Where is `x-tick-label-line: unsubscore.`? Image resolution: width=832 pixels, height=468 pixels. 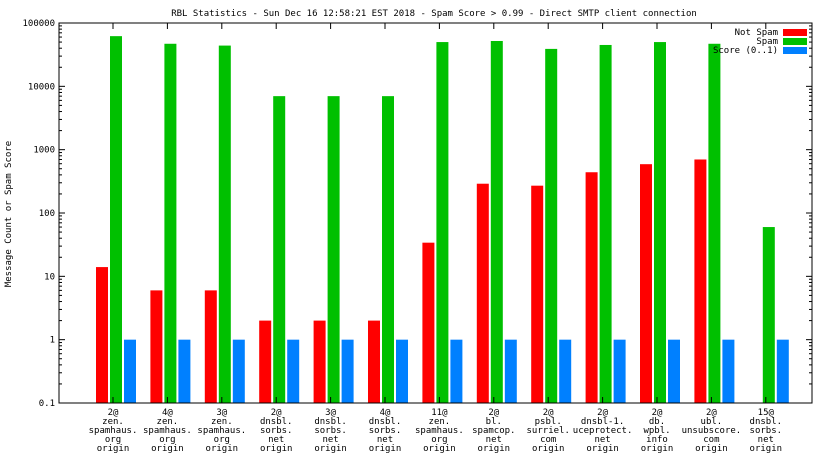 x-tick-label-line: unsubscore. is located at coordinates (712, 431).